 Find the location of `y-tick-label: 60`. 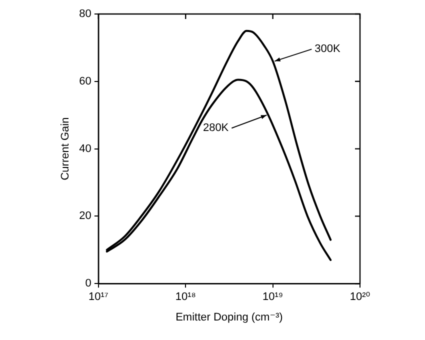

y-tick-label: 60 is located at coordinates (85, 81).